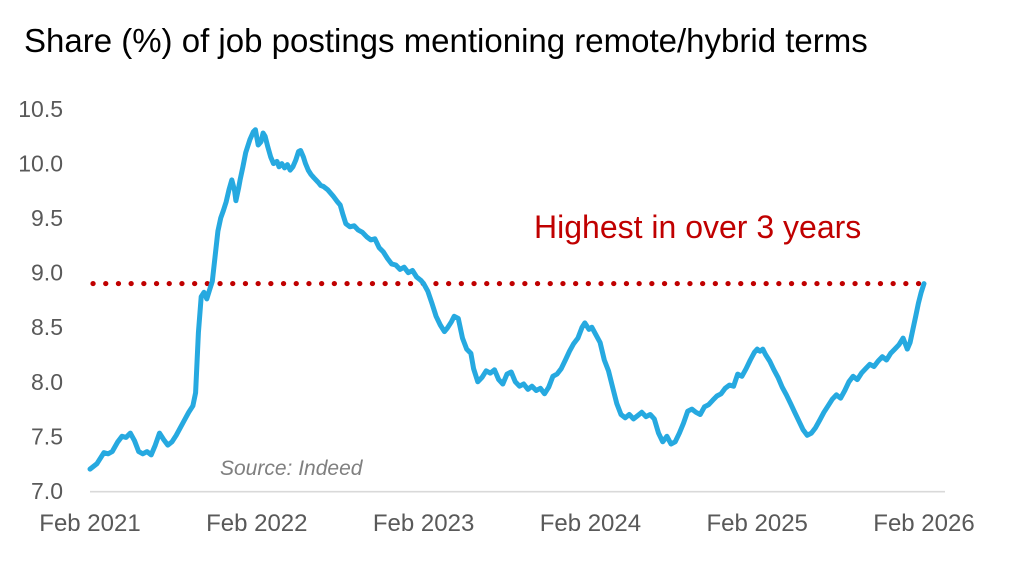 The height and width of the screenshot is (567, 1010). What do you see at coordinates (756, 523) in the screenshot?
I see `x-axis-tick-label: Feb 2025` at bounding box center [756, 523].